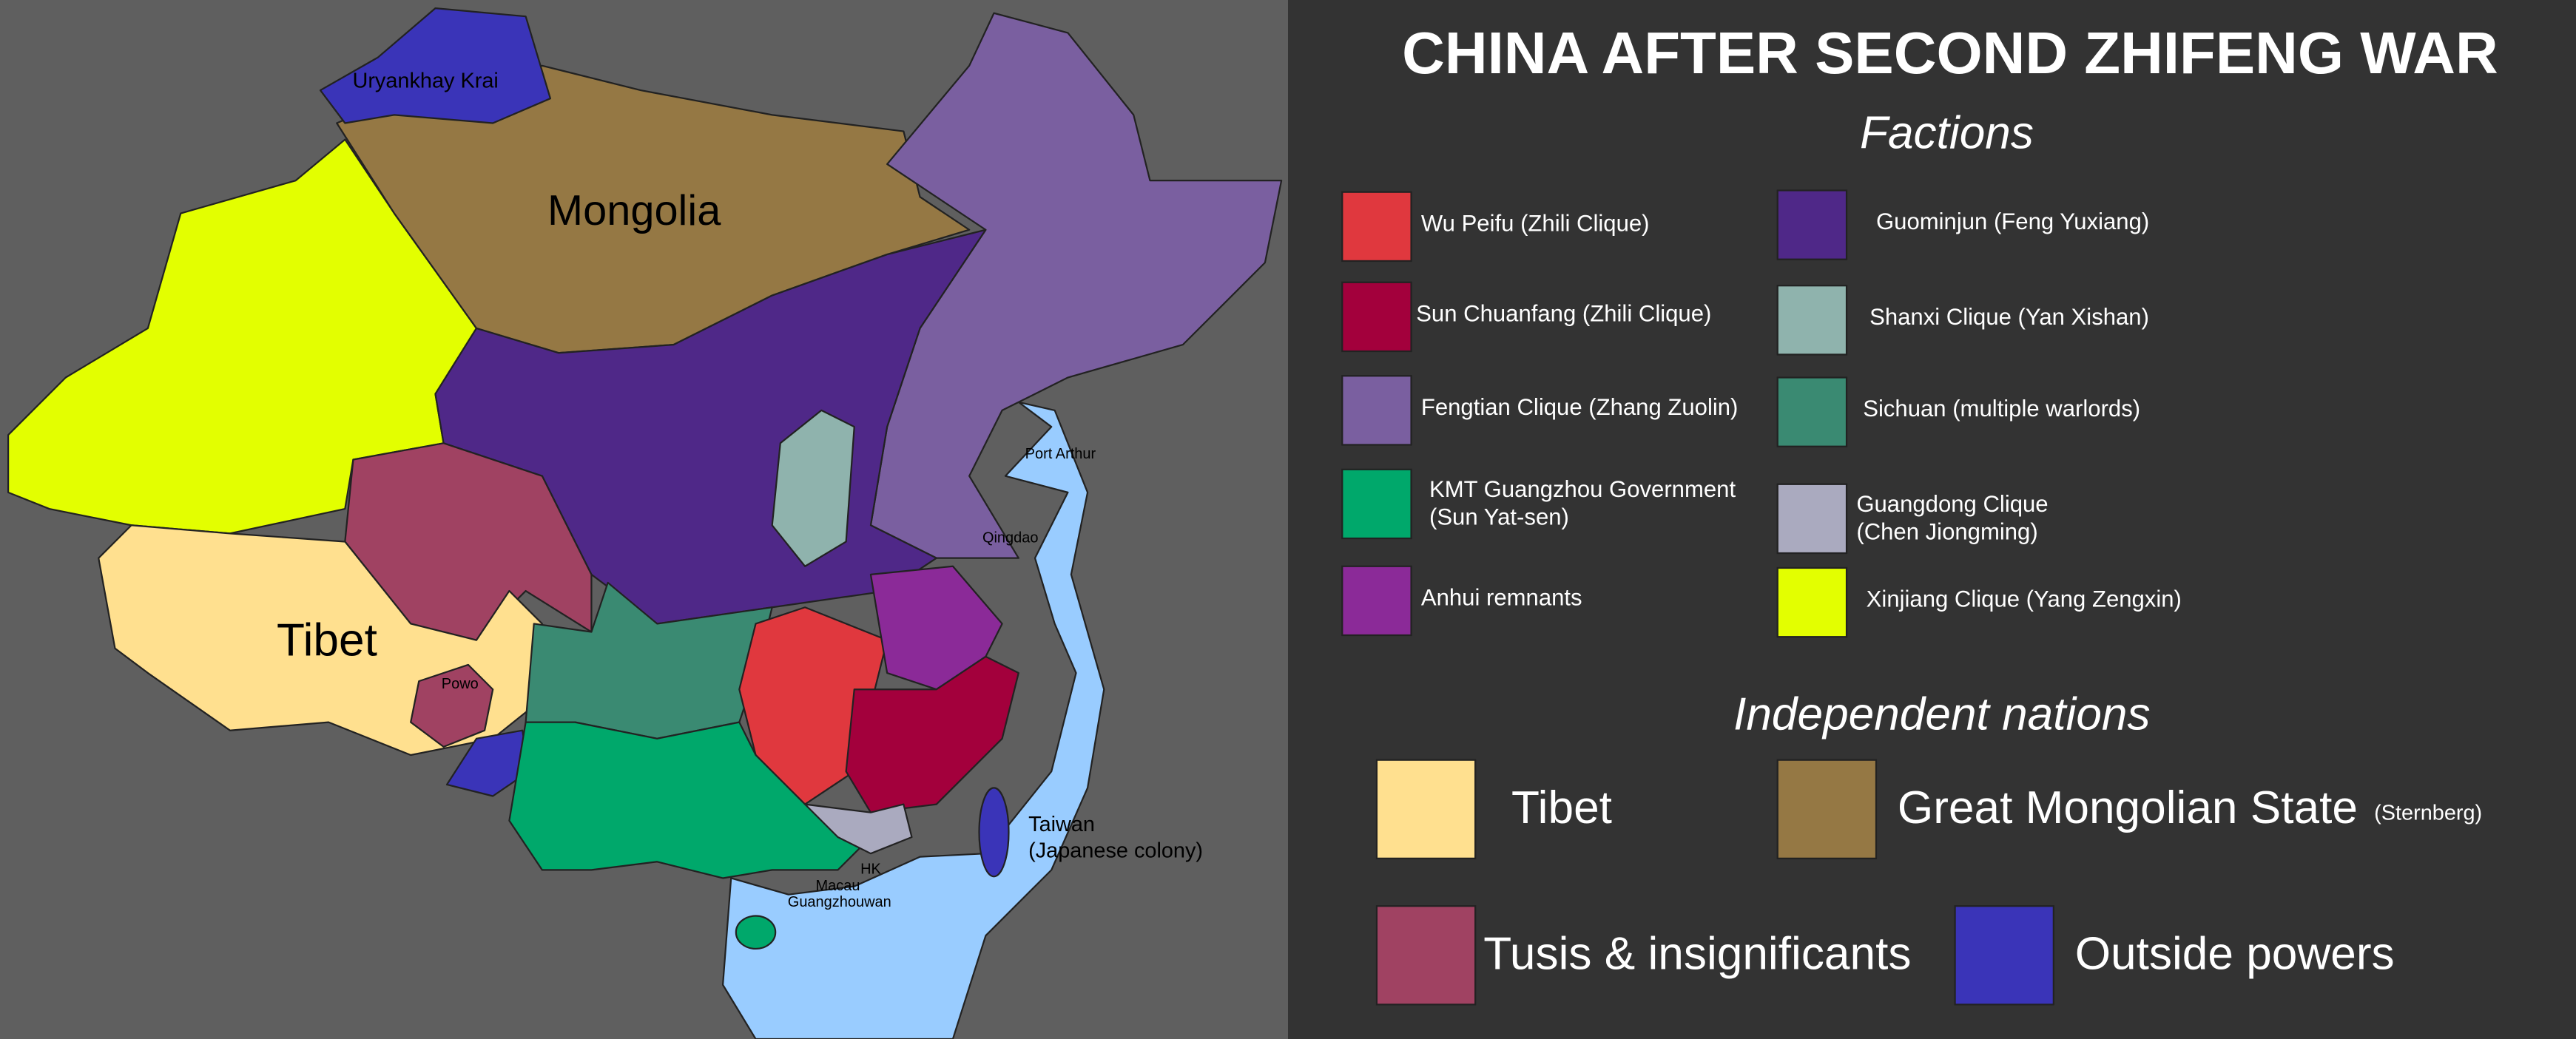 Image resolution: width=2576 pixels, height=1039 pixels. What do you see at coordinates (487, 763) in the screenshot?
I see `outside-south` at bounding box center [487, 763].